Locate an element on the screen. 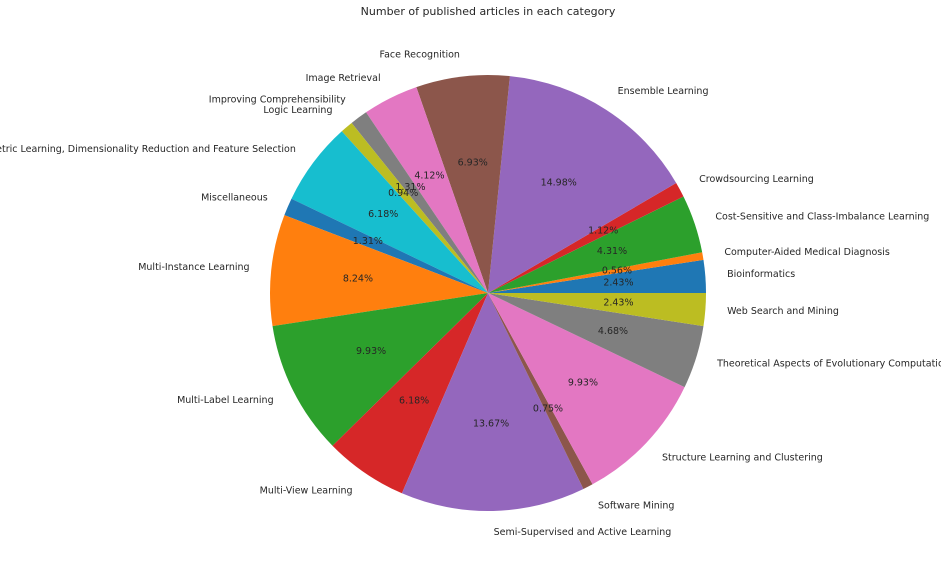 The height and width of the screenshot is (572, 941). slice-label: Structure Learning and Clustering is located at coordinates (742, 457).